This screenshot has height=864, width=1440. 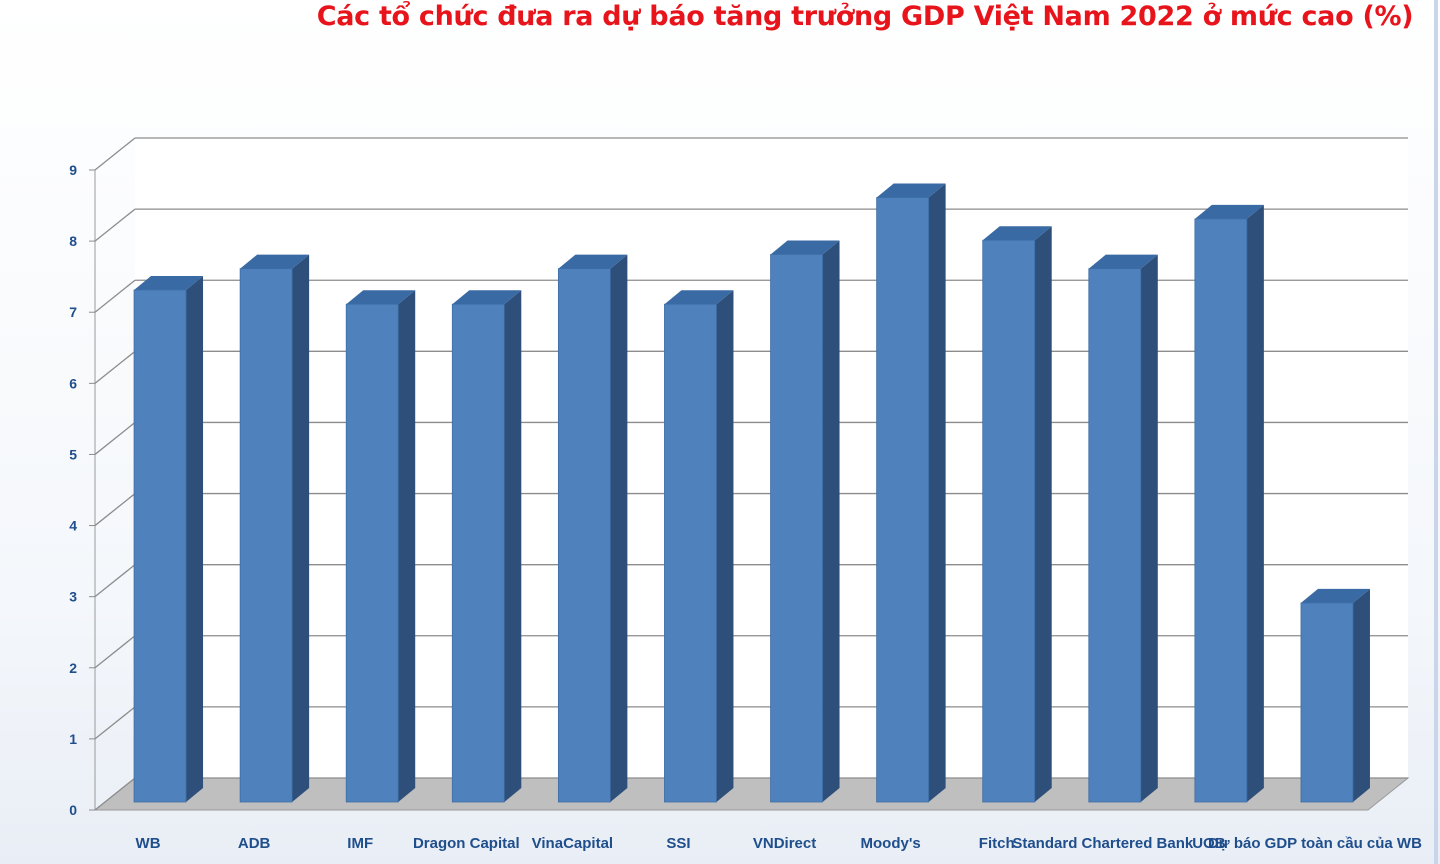 I want to click on category-label: SSI, so click(x=678, y=843).